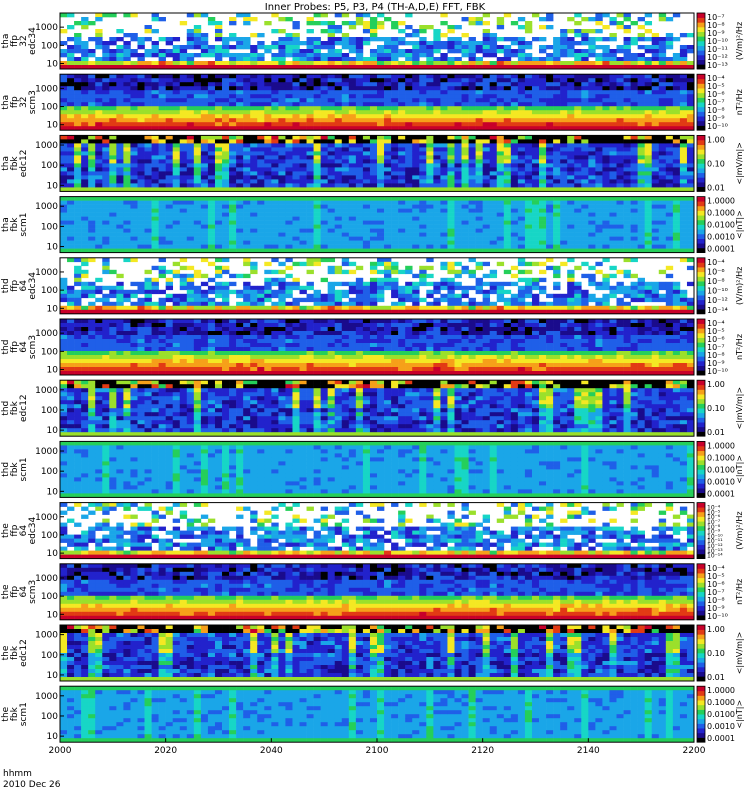 Image resolution: width=750 pixels, height=800 pixels. What do you see at coordinates (701, 20) in the screenshot?
I see `colorbar-step` at bounding box center [701, 20].